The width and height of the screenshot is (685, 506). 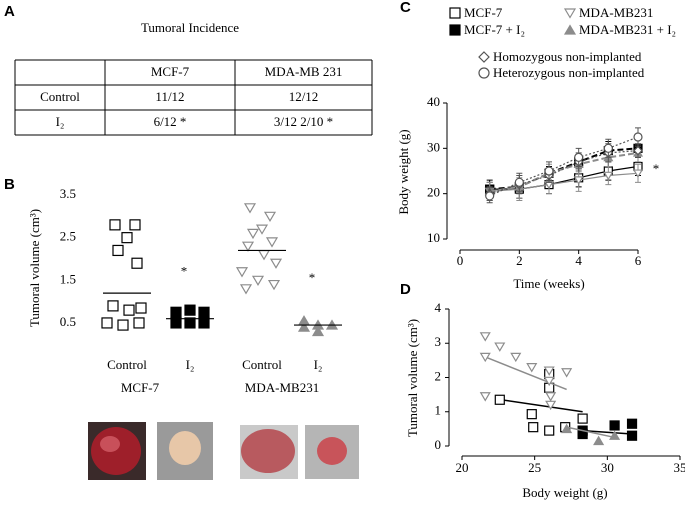 What do you see at coordinates (405, 289) in the screenshot?
I see `panel-label: D` at bounding box center [405, 289].